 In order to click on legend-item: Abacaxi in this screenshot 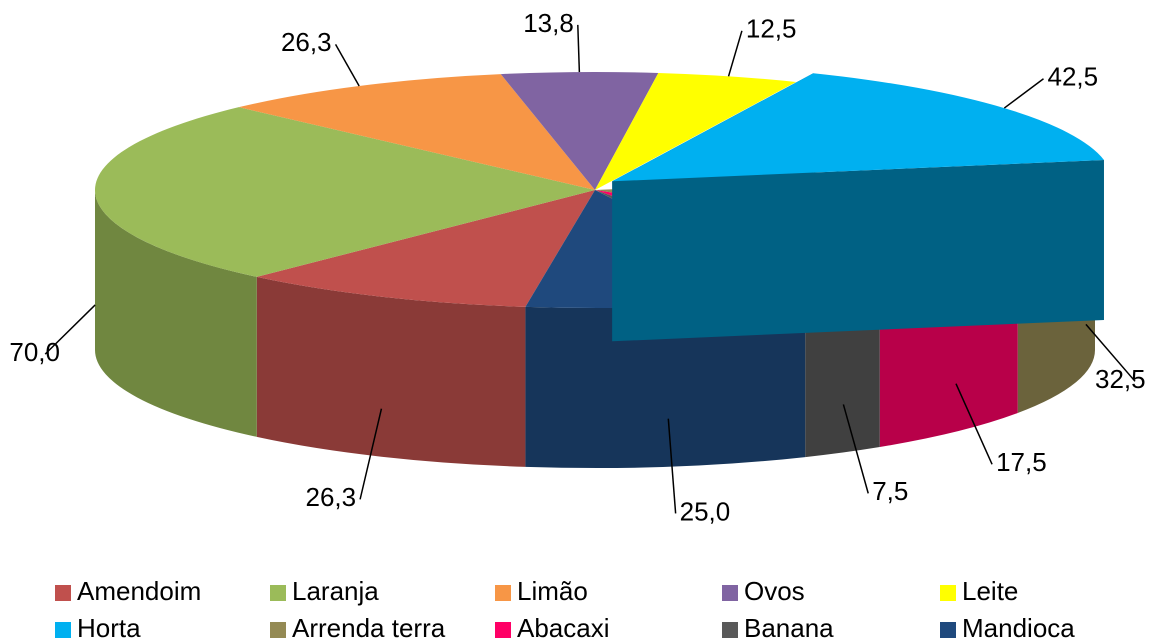, I will do `click(552, 628)`.